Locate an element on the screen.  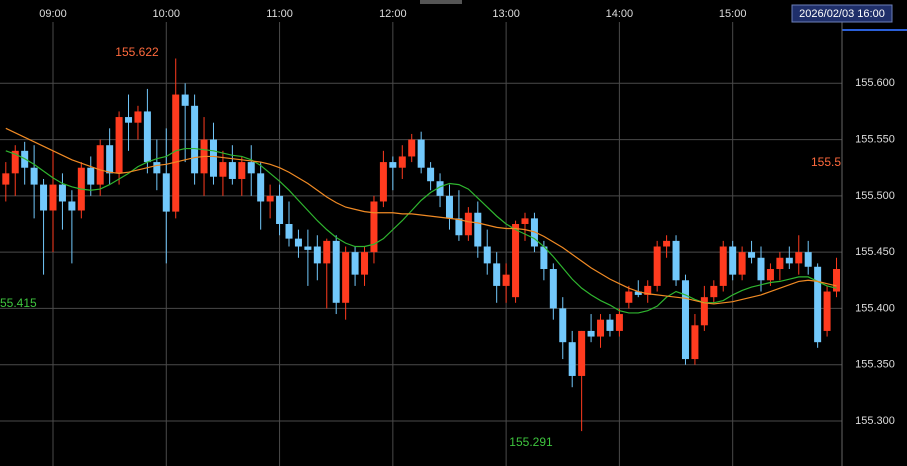
y-tick-label: 155.350 is located at coordinates (875, 365).